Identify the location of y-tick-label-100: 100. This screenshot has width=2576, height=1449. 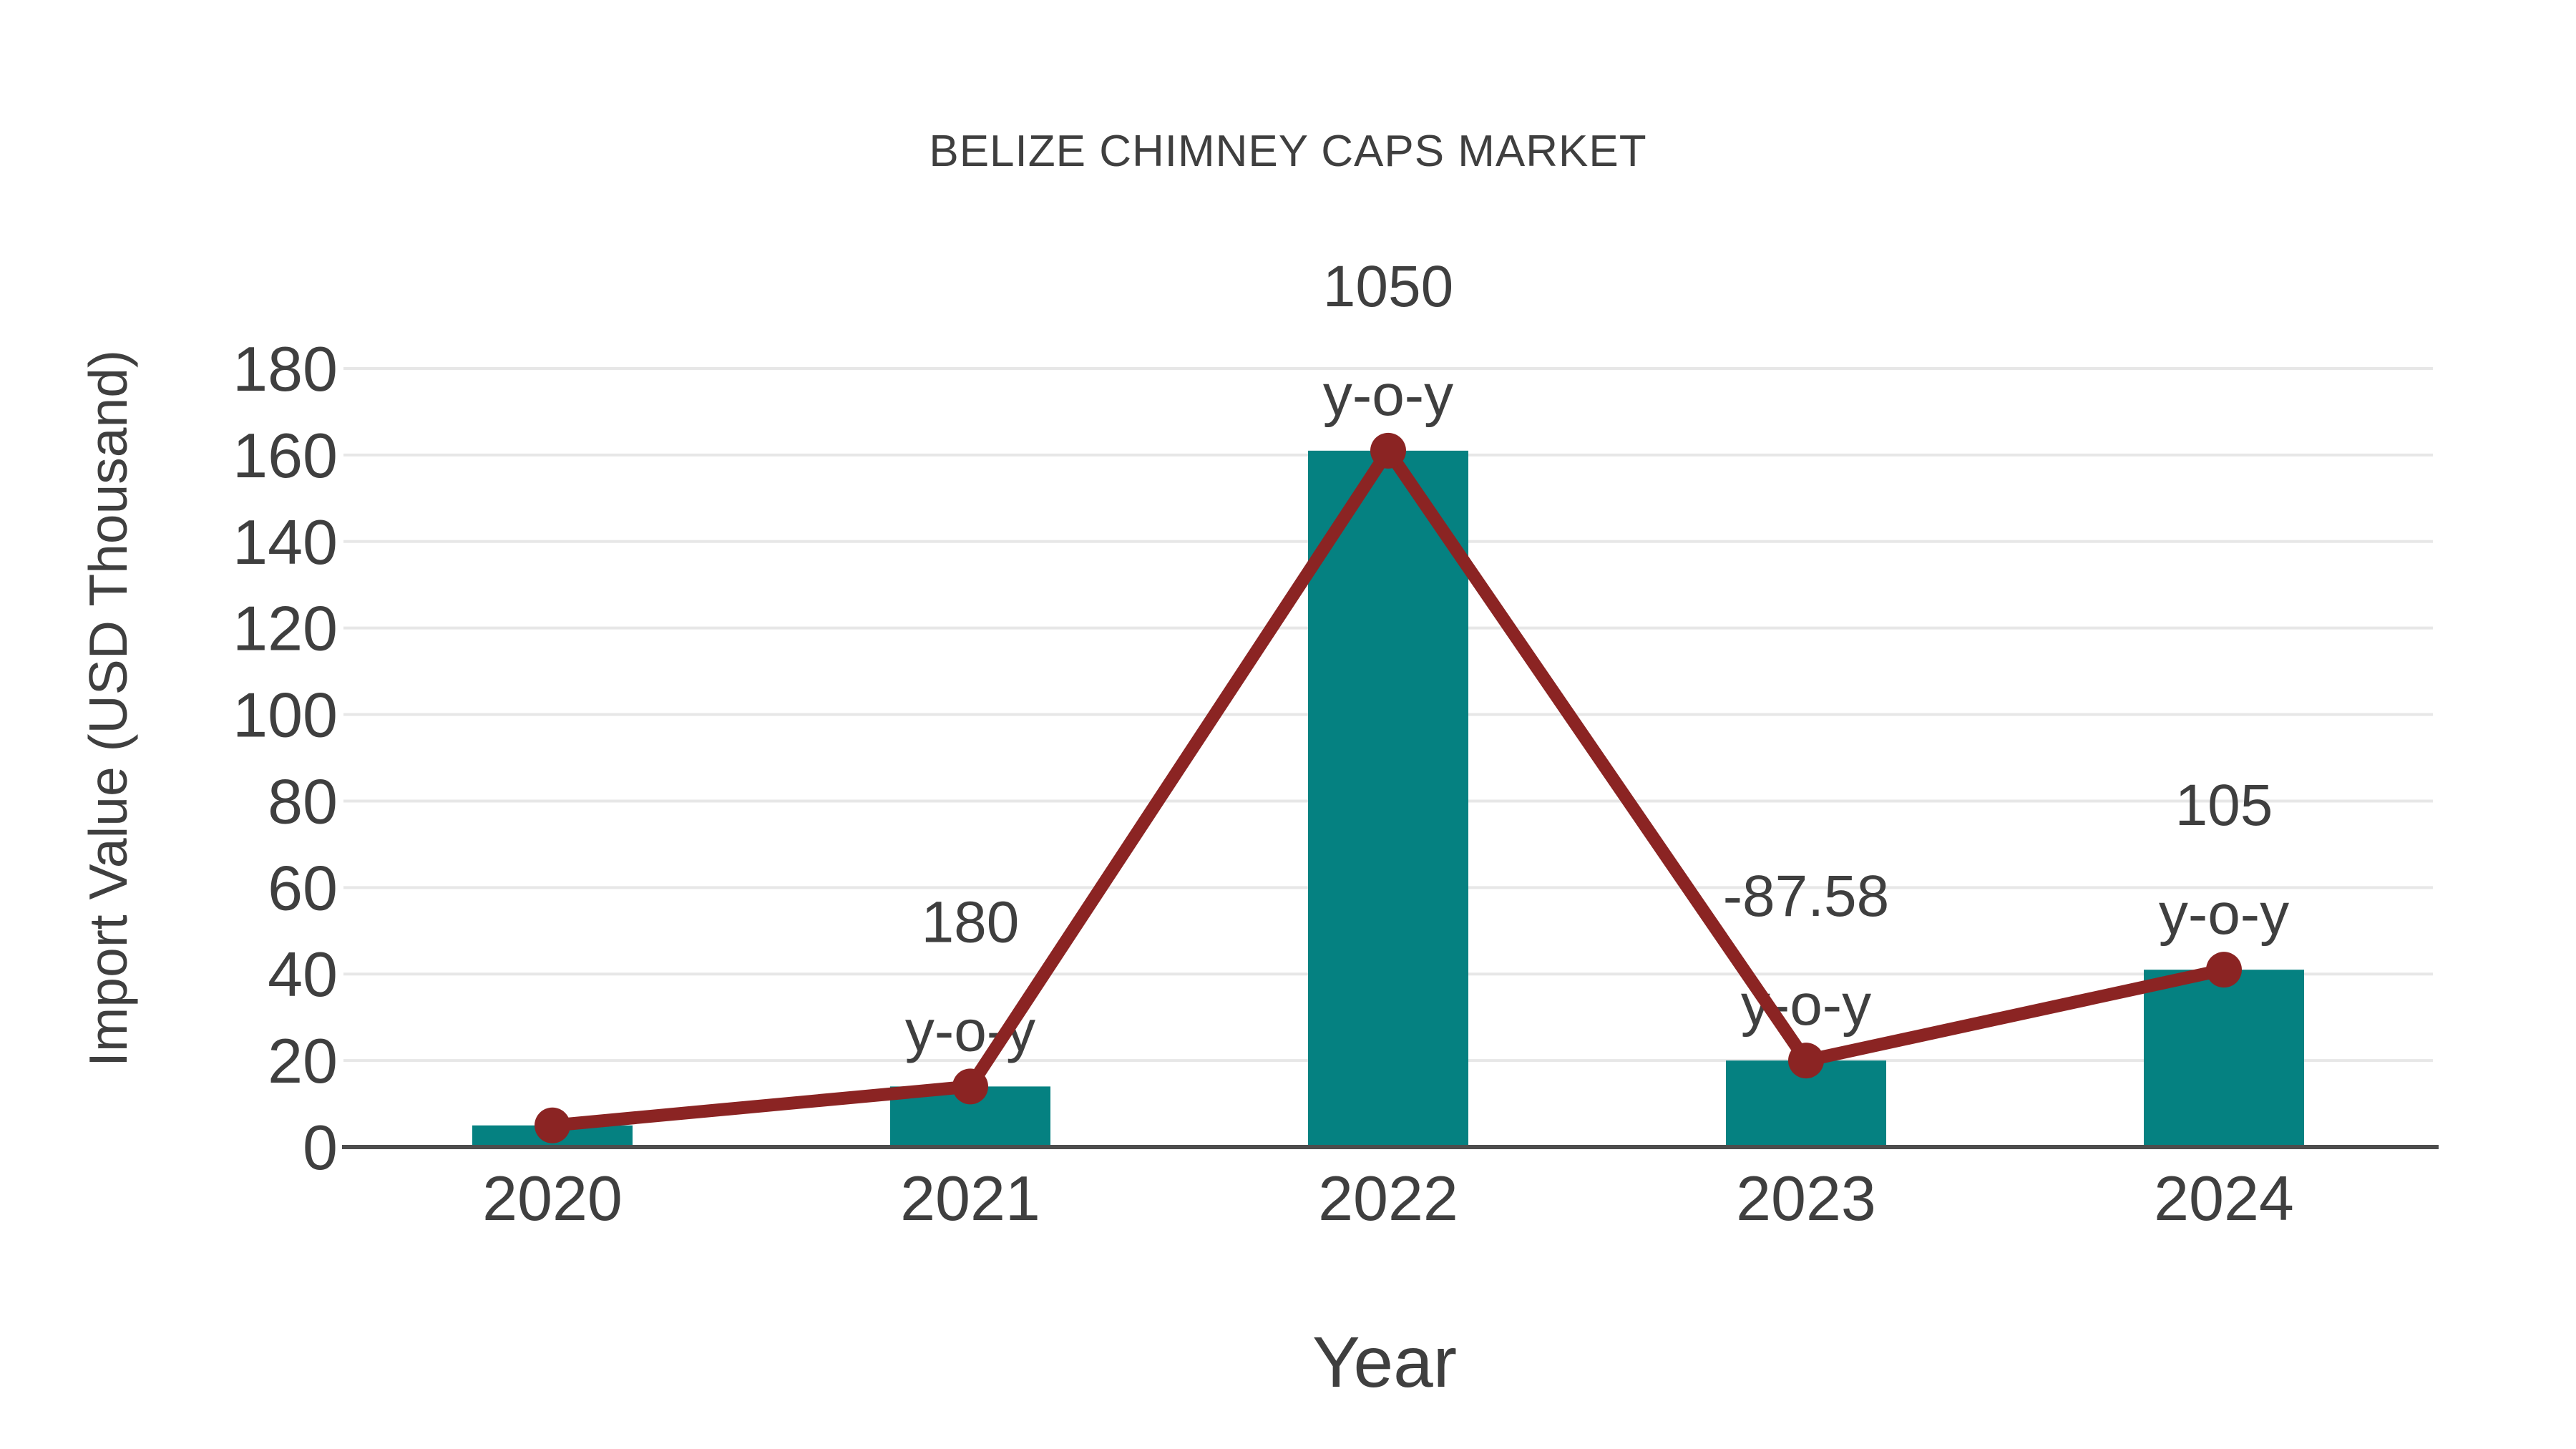
(285, 715).